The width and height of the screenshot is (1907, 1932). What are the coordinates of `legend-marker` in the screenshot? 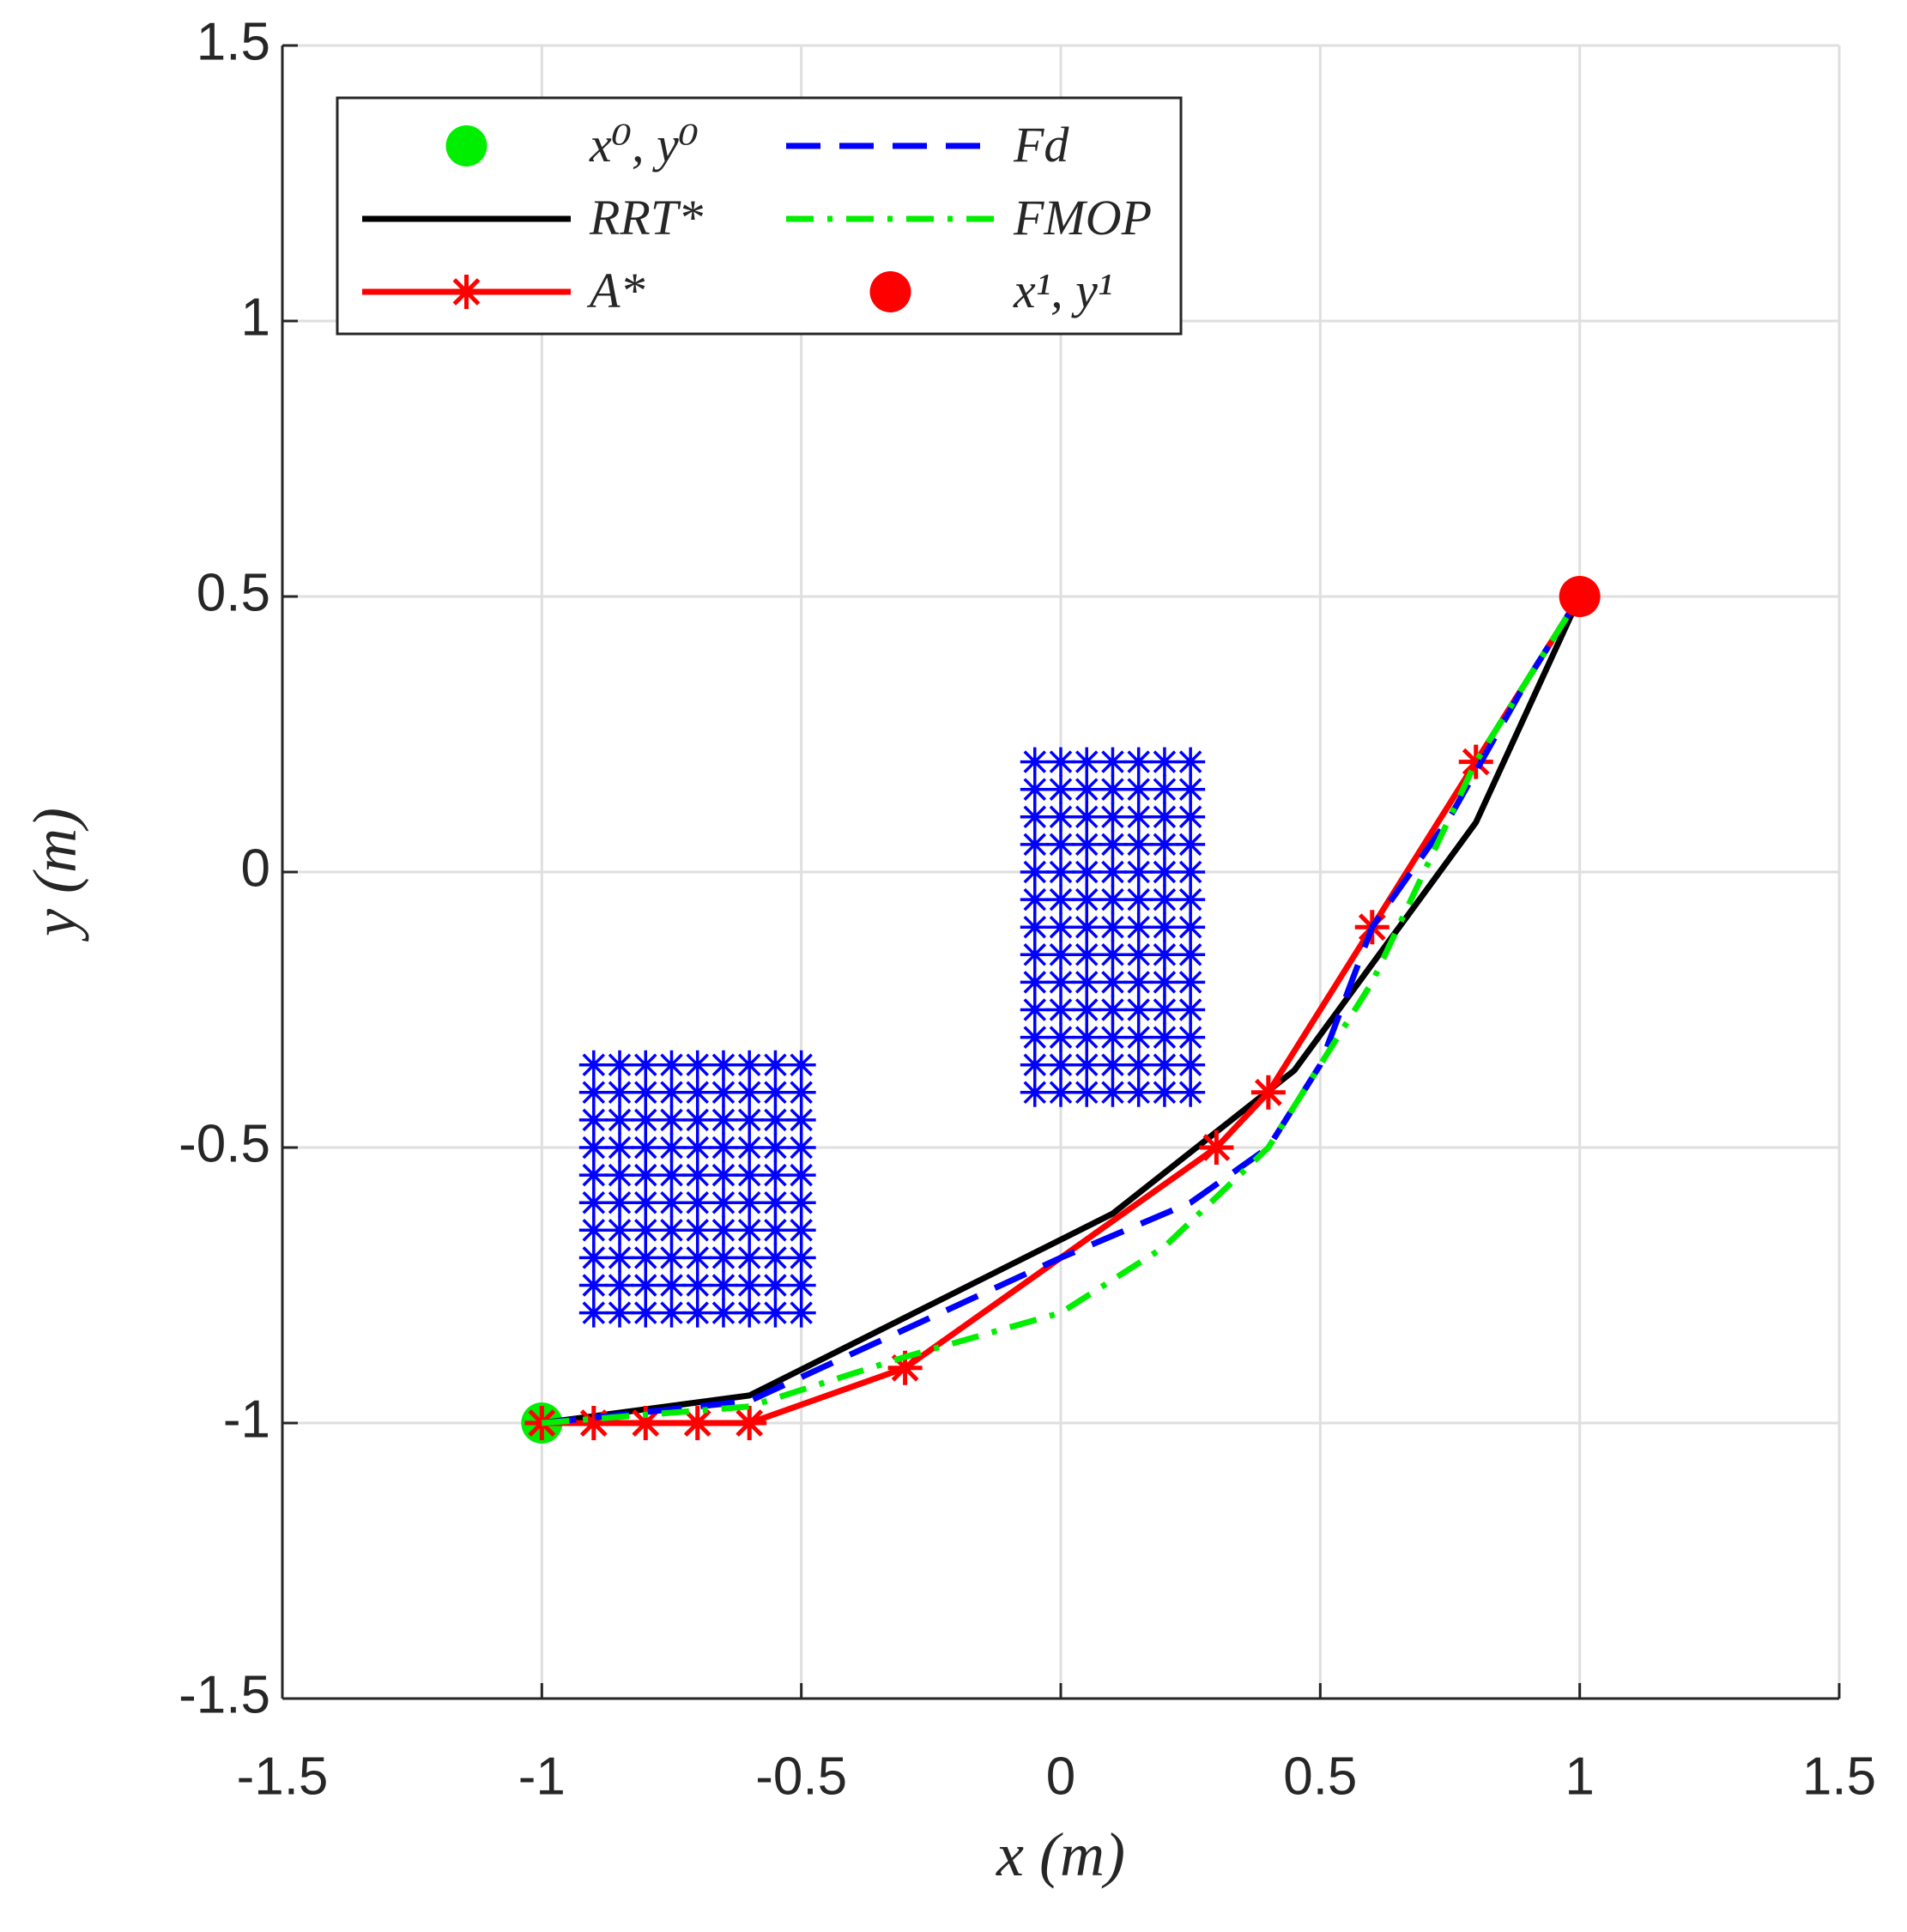 It's located at (466, 146).